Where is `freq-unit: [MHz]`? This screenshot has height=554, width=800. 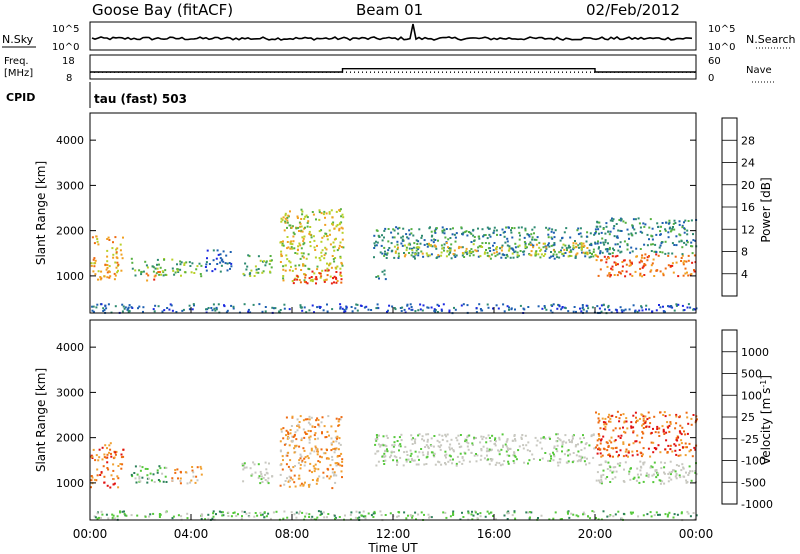 freq-unit: [MHz] is located at coordinates (18, 73).